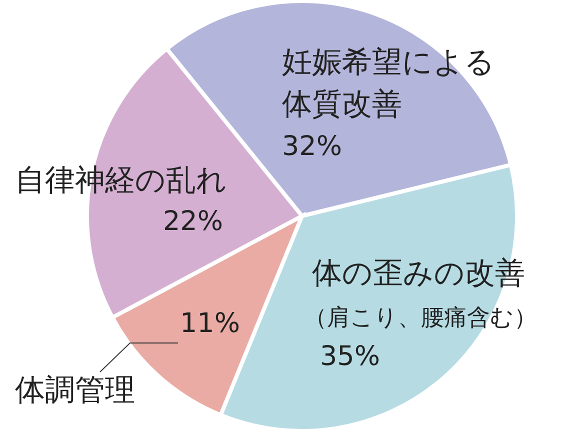 The height and width of the screenshot is (435, 565). I want to click on slice-label: 自律神経の乱れ, so click(121, 180).